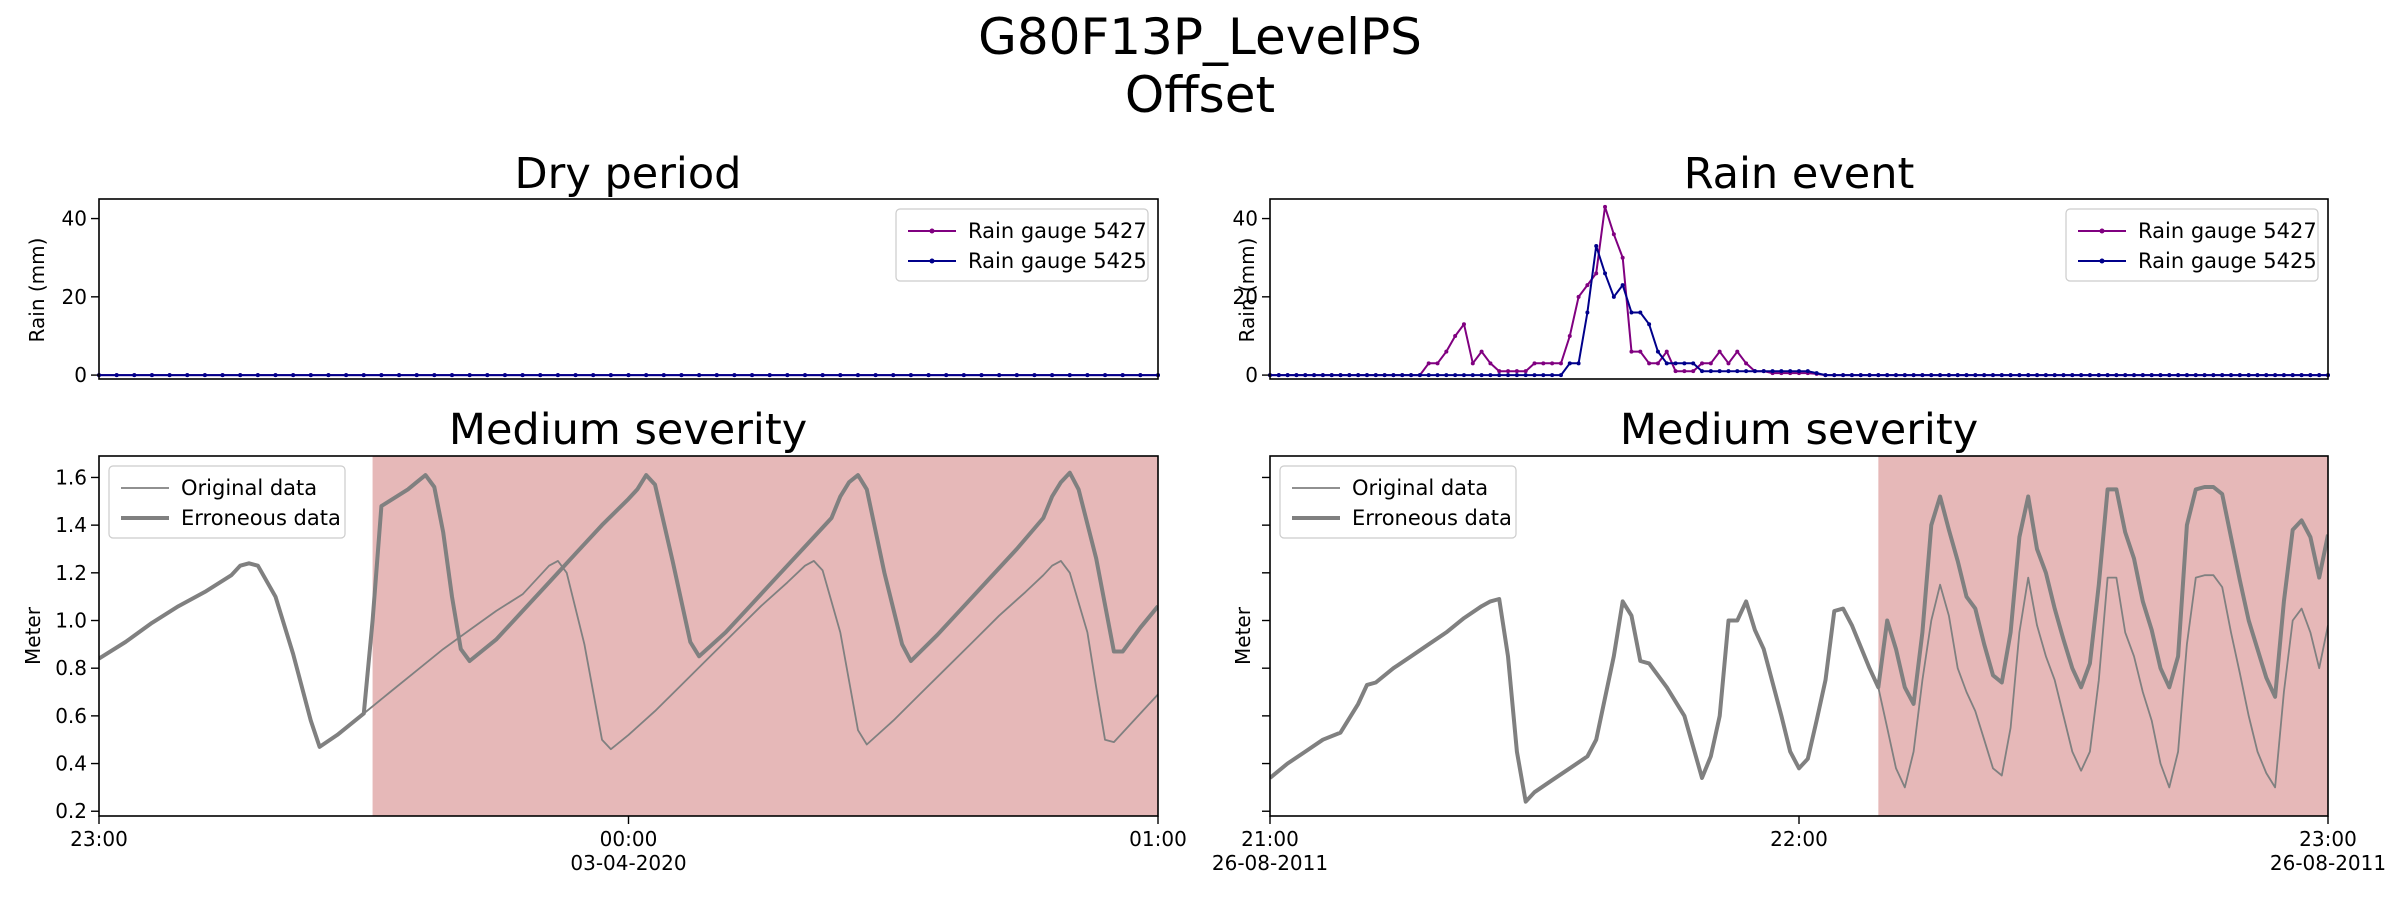 The height and width of the screenshot is (900, 2400). I want to click on panel-title: Dry period, so click(628, 174).